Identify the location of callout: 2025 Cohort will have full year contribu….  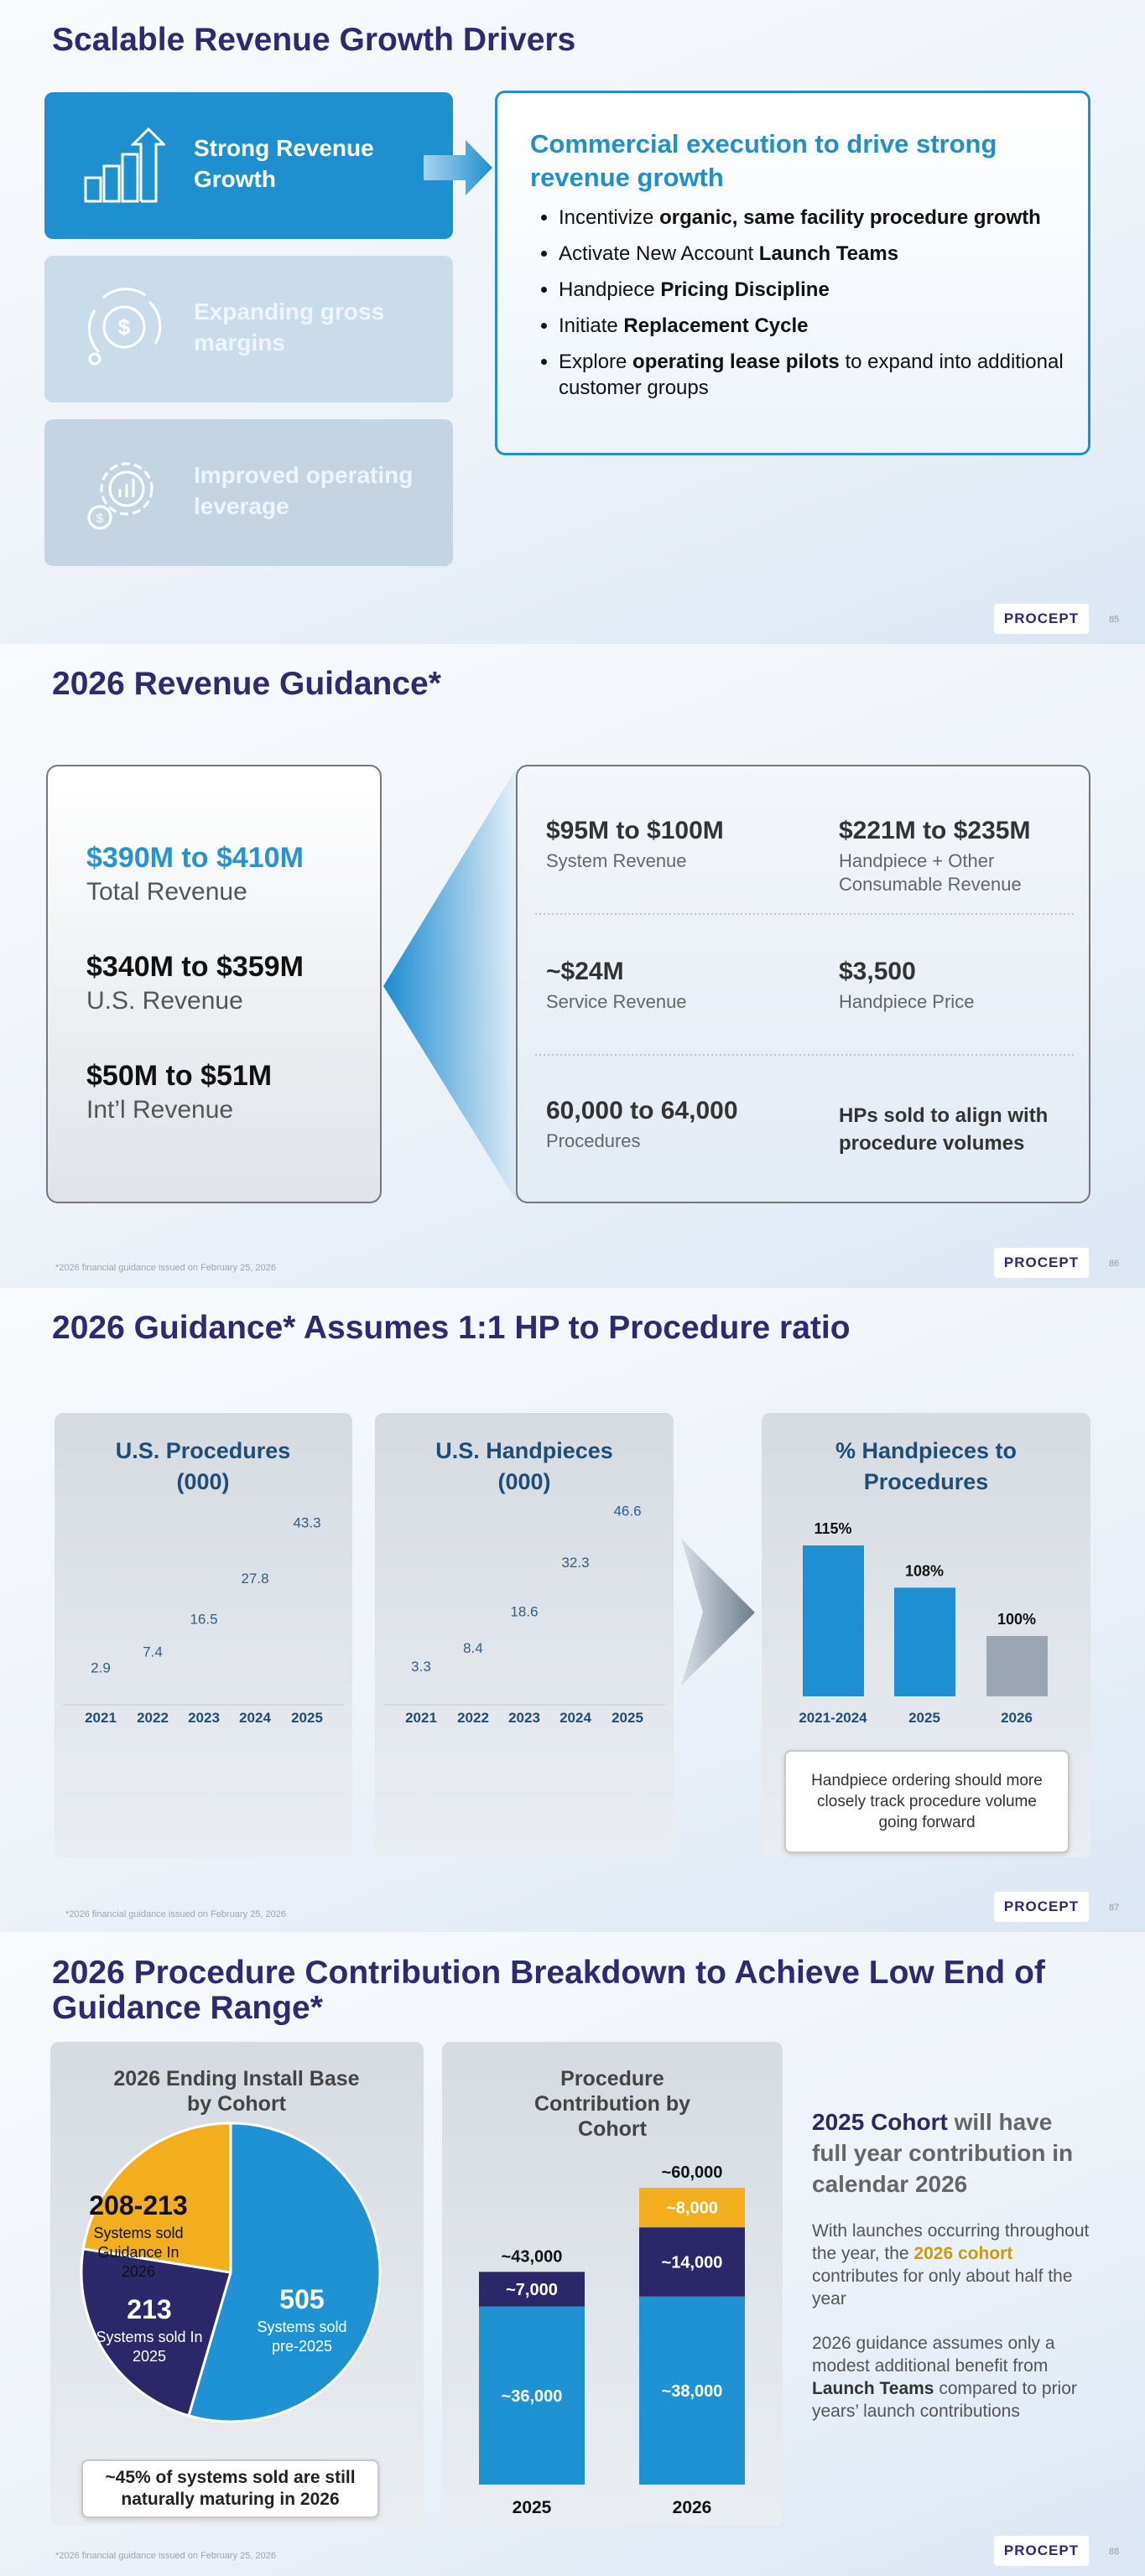
(953, 2264).